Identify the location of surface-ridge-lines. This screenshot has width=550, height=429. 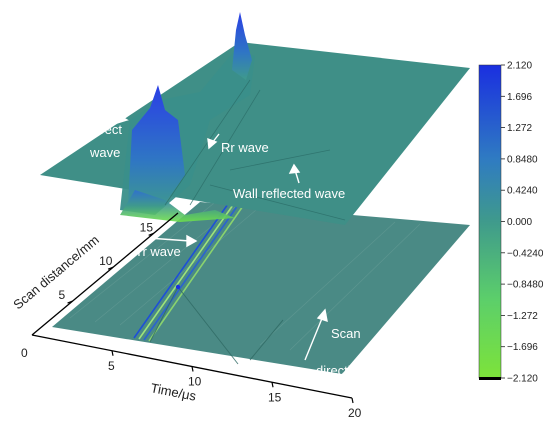
(255, 150).